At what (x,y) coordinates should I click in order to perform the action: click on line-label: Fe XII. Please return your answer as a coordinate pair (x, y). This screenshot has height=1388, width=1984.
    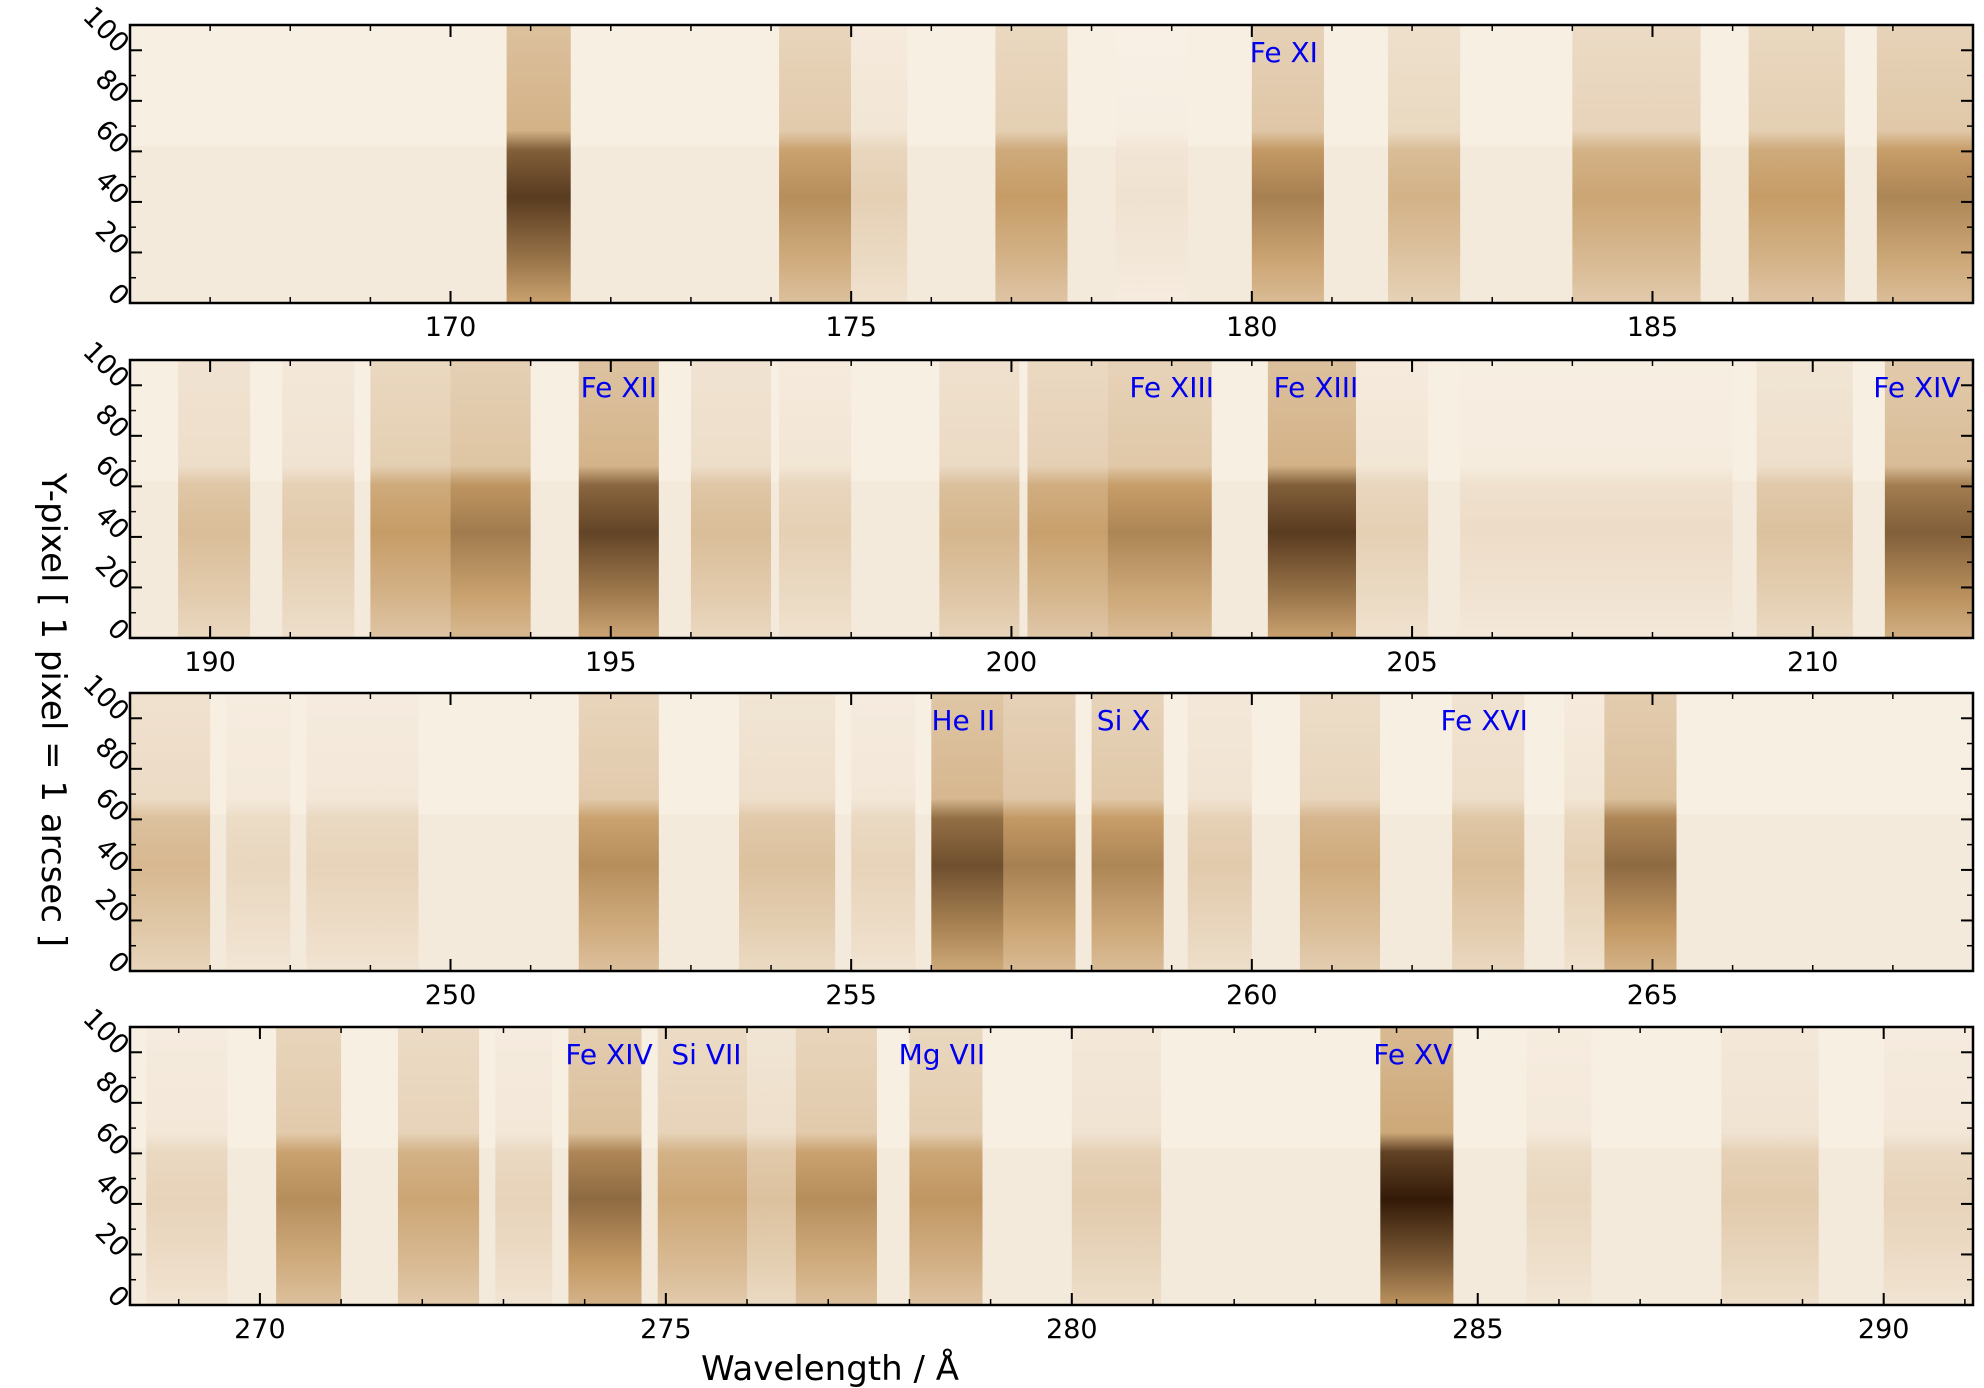
    Looking at the image, I should click on (619, 387).